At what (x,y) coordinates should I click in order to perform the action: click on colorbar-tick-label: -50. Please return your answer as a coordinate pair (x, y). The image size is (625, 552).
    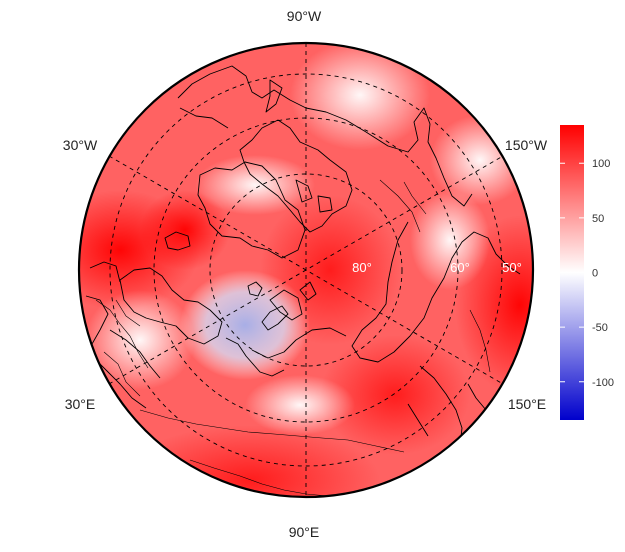
    Looking at the image, I should click on (600, 328).